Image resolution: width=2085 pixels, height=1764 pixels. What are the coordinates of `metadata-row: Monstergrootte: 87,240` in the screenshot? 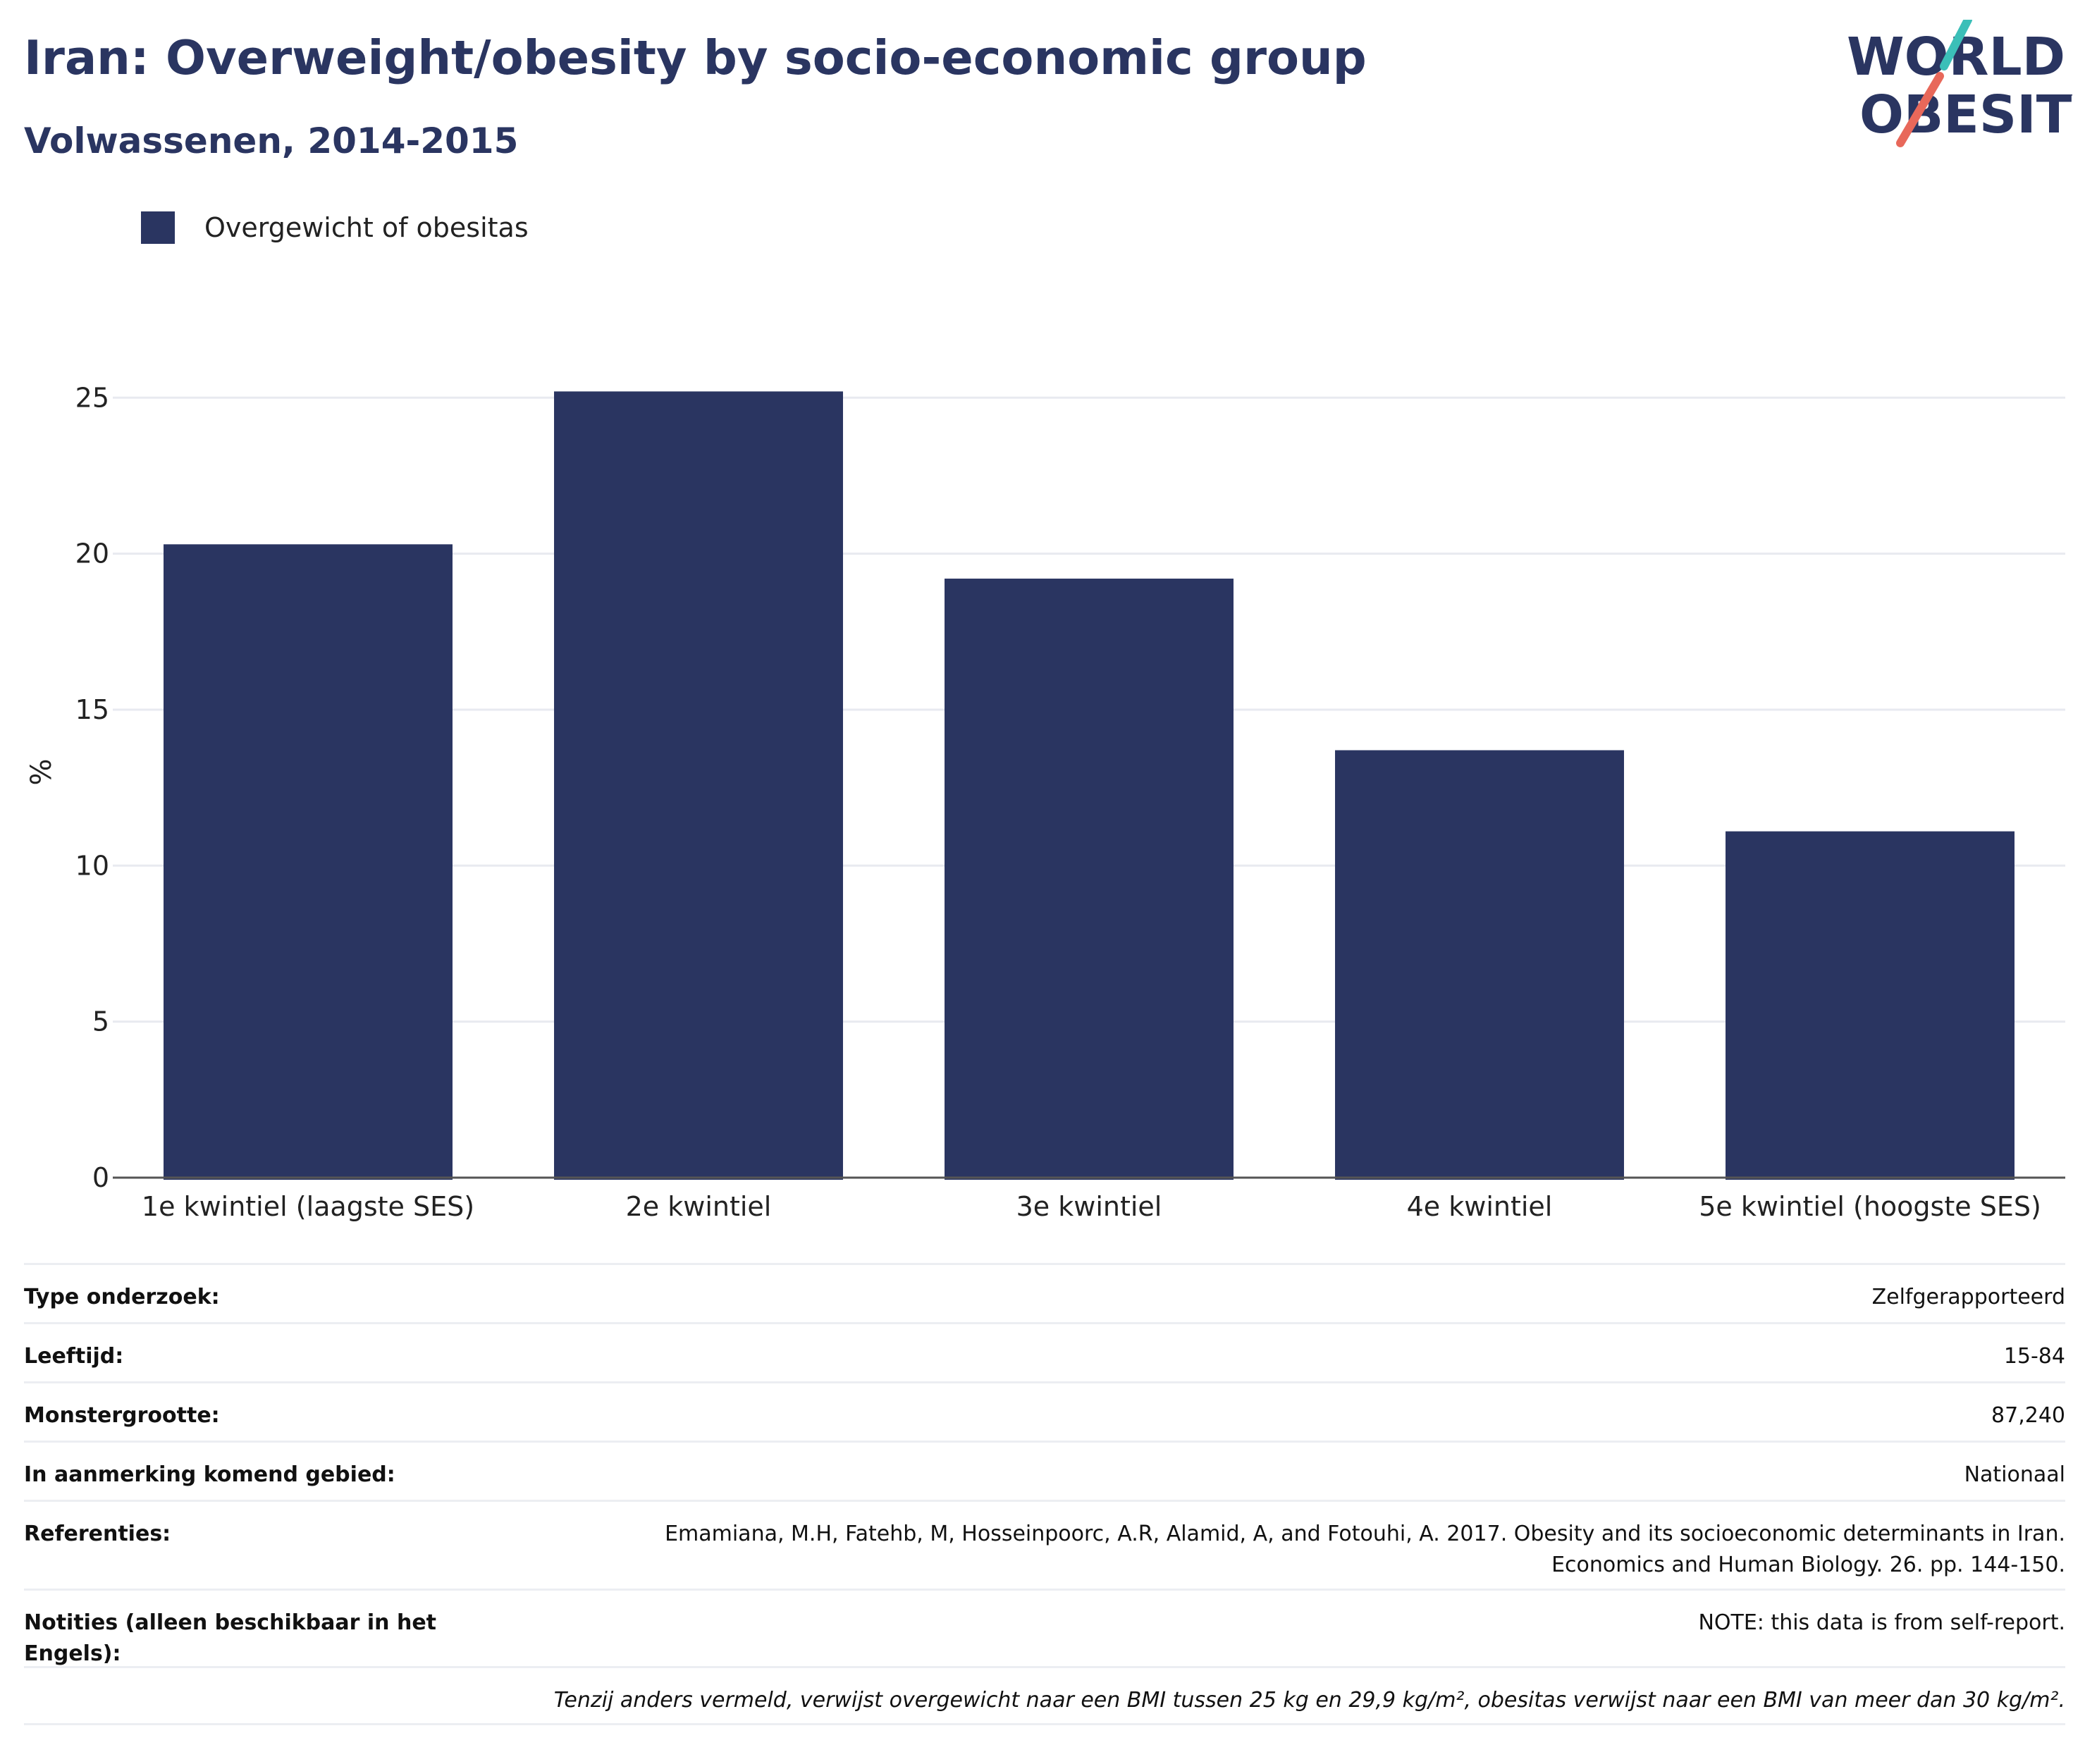 It's located at (1044, 1411).